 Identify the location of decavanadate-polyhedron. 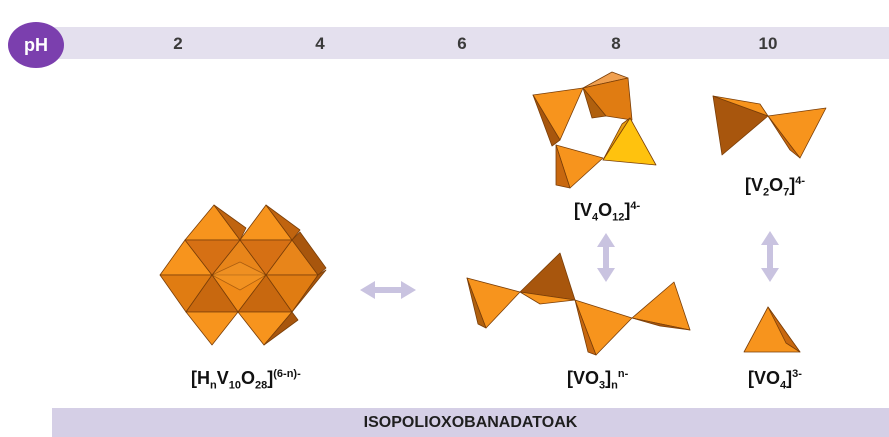
(243, 275).